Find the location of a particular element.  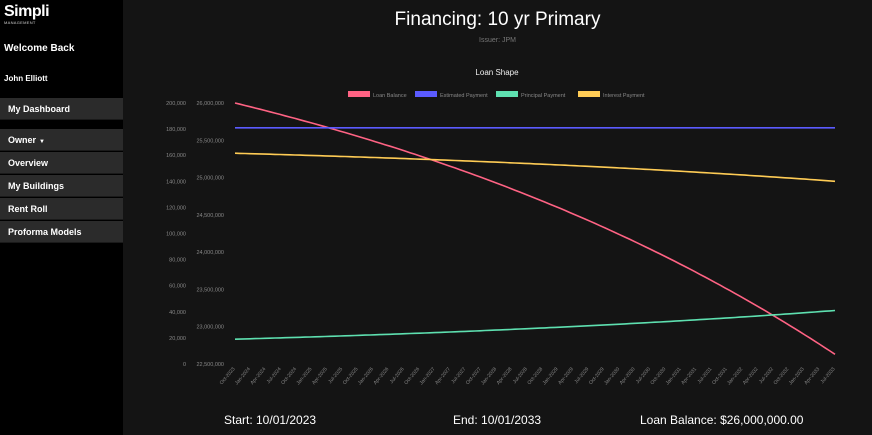

logo-subtext: MANAGEMENT is located at coordinates (20, 22).